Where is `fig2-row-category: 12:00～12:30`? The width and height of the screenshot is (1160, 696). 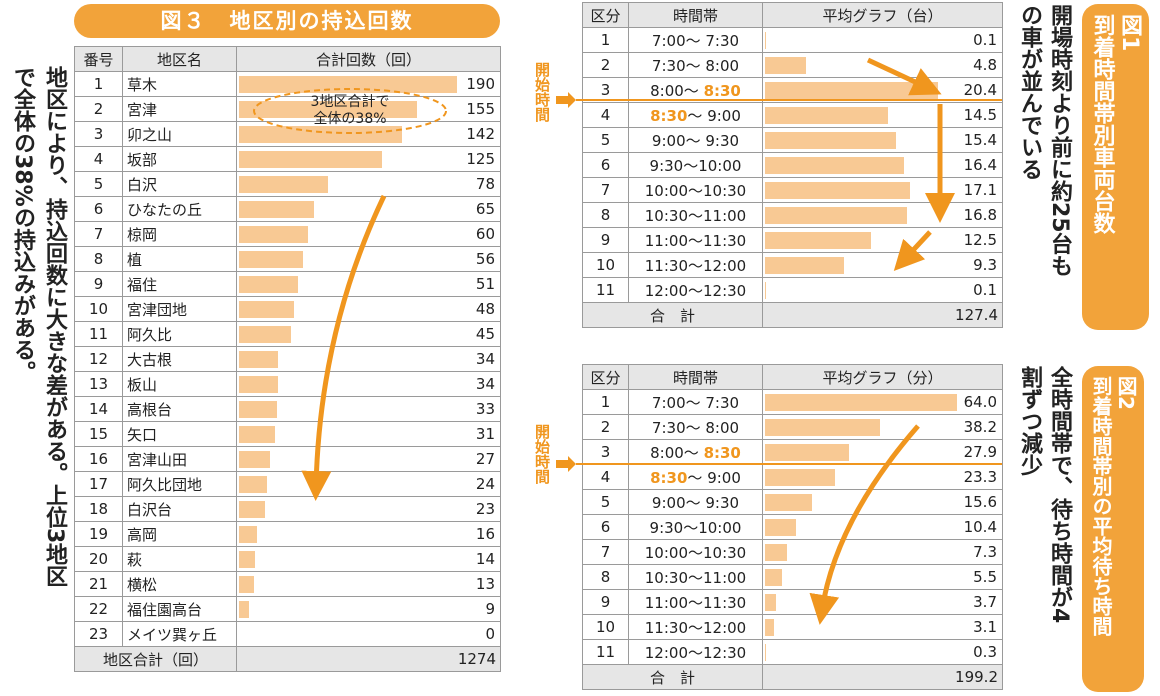
fig2-row-category: 12:00～12:30 is located at coordinates (695, 652).